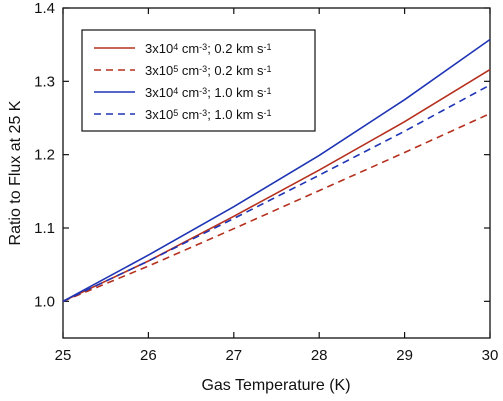 This screenshot has width=503, height=401. What do you see at coordinates (490, 355) in the screenshot?
I see `x-tick-label: 30` at bounding box center [490, 355].